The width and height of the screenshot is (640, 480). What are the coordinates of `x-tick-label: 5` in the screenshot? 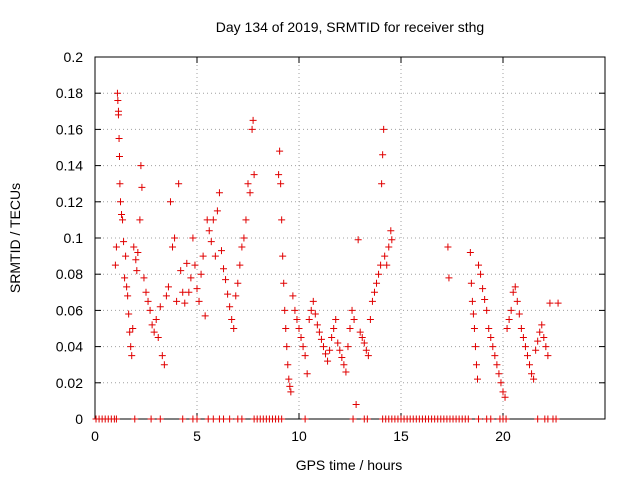 It's located at (197, 436).